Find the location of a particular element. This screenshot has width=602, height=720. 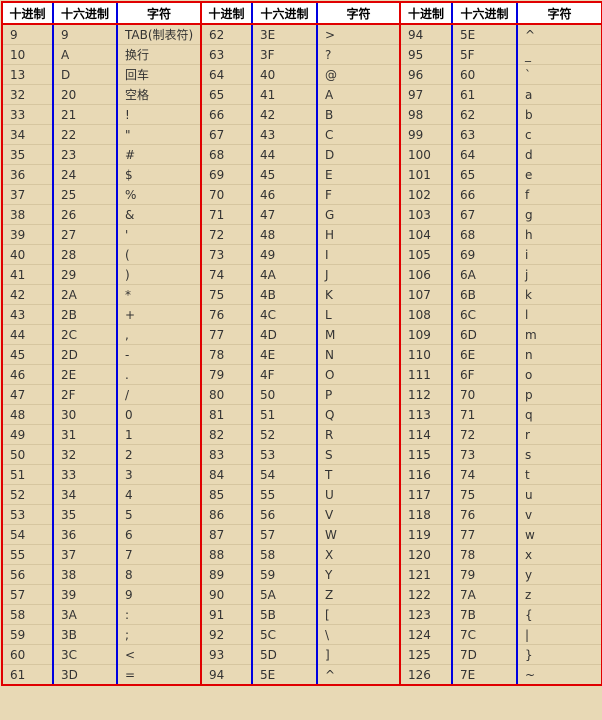

cell-decimal: 69 is located at coordinates (226, 174).